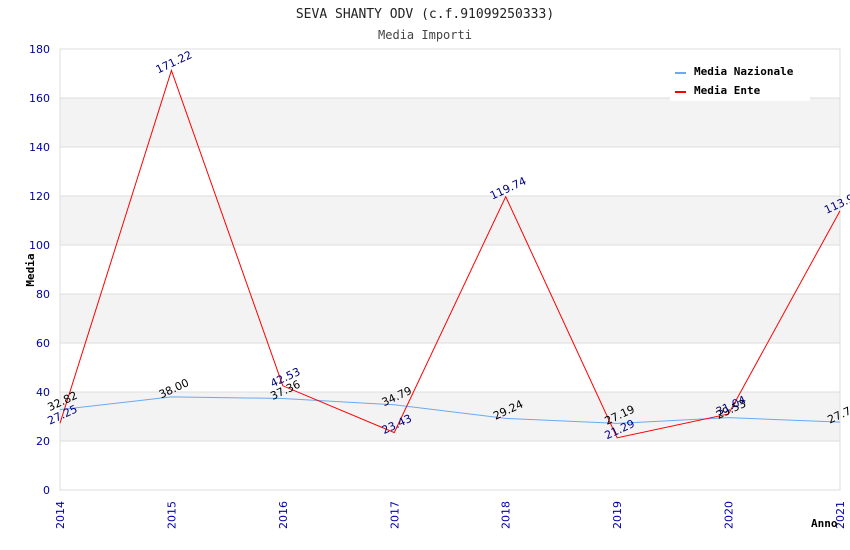 The width and height of the screenshot is (850, 550). Describe the element at coordinates (450, 410) in the screenshot. I see `series-line-media-nazionale` at that location.